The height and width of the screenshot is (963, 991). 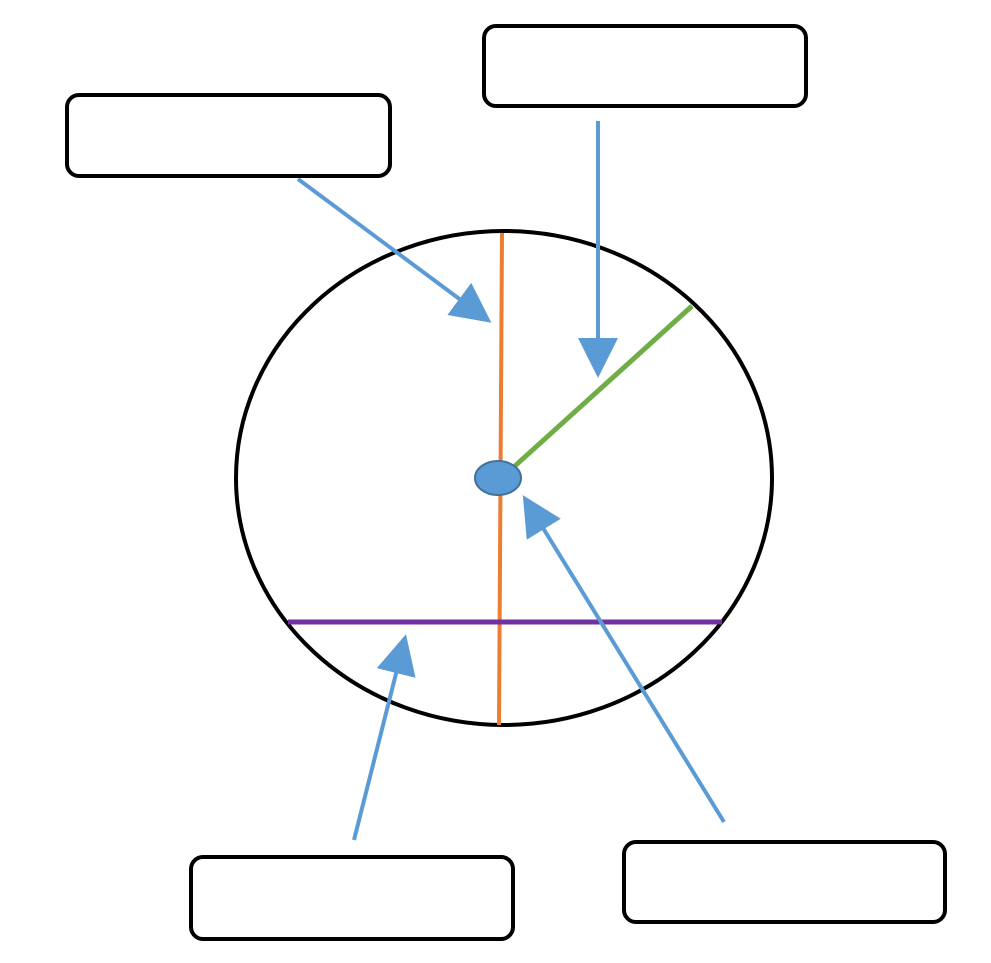 I want to click on label-box-top-right, so click(x=645, y=66).